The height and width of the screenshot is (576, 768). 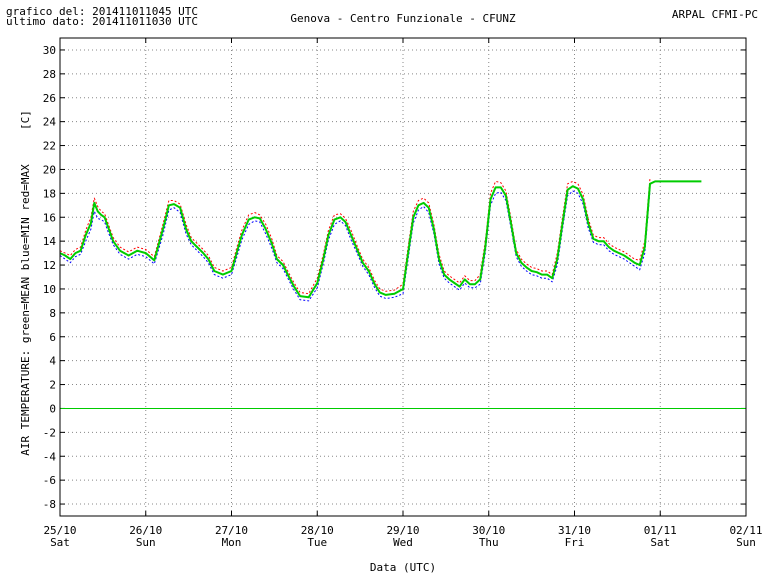 What do you see at coordinates (715, 14) in the screenshot?
I see `organization-label: ARPAL CFMI-PC` at bounding box center [715, 14].